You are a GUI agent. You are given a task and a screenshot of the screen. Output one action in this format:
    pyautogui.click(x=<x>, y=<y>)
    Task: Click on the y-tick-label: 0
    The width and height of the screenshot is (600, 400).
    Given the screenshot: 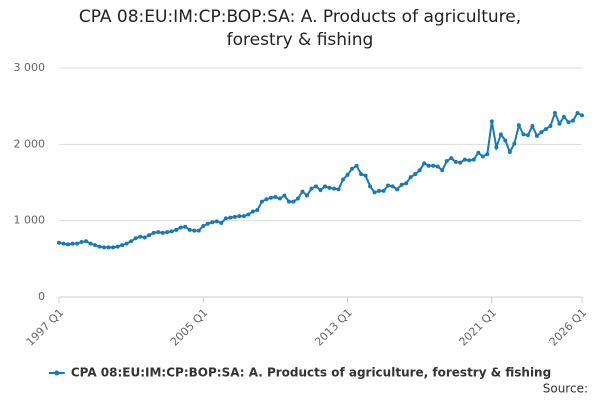 What is the action you would take?
    pyautogui.click(x=41, y=296)
    